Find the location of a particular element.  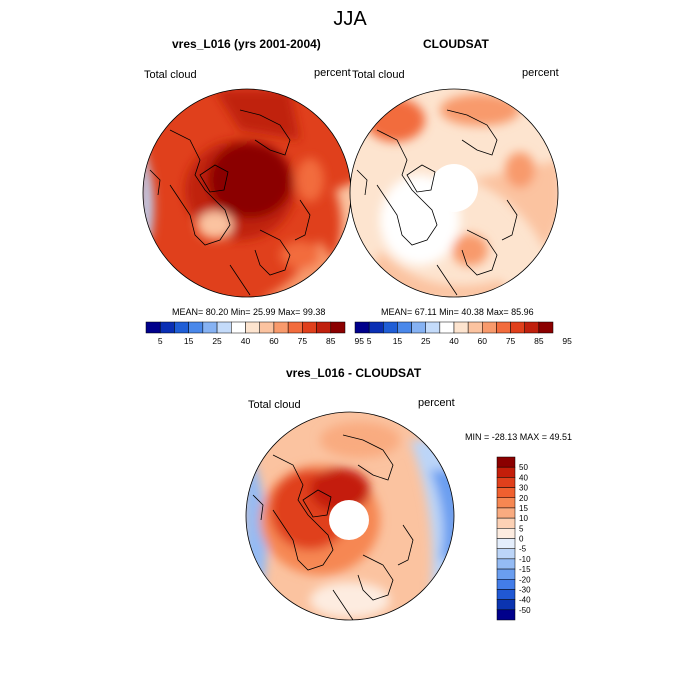

colorbar-tick-label: 30 is located at coordinates (523, 488).